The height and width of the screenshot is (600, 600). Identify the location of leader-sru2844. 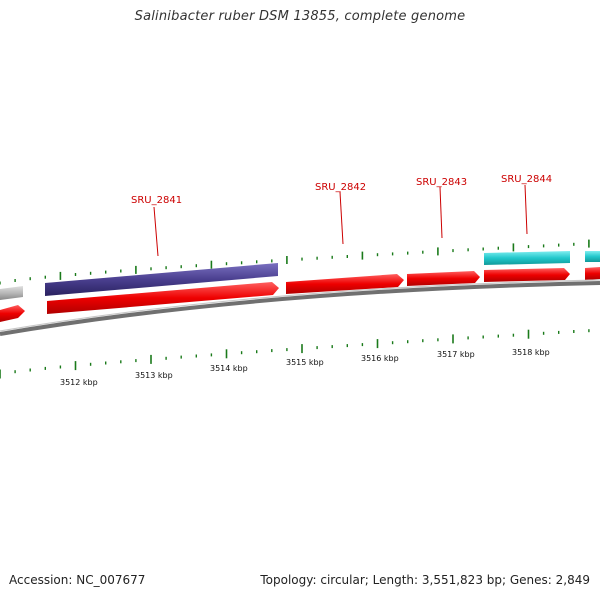
(526, 209).